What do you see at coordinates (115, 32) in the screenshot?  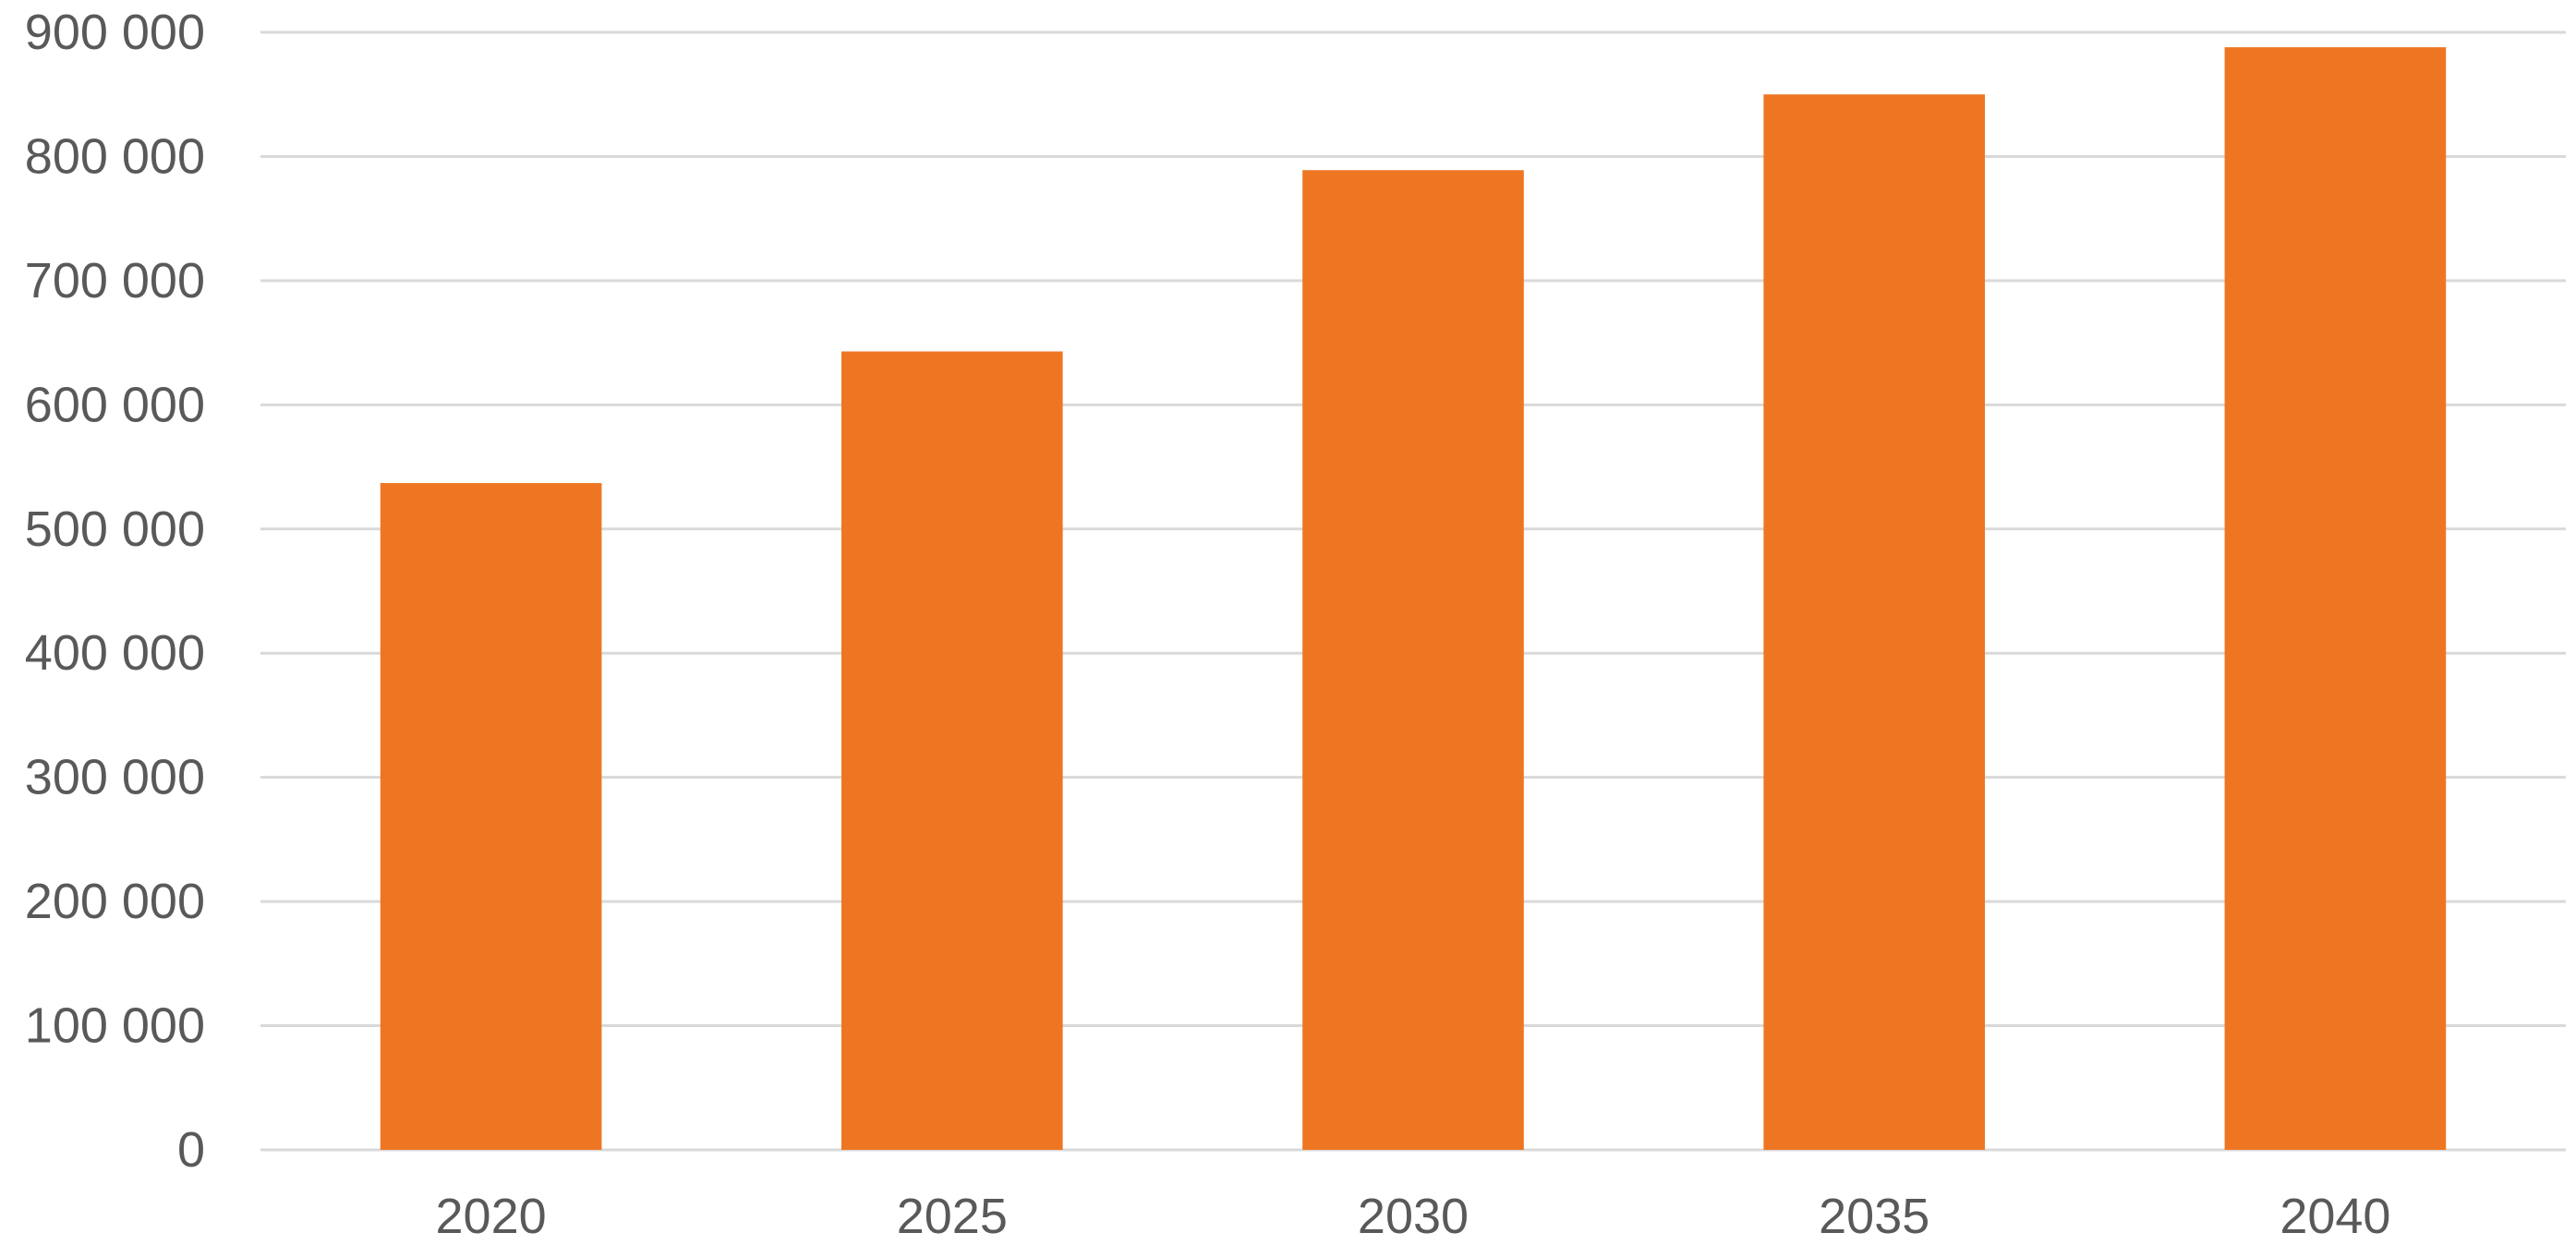 I see `y-tick-label: 900 000` at bounding box center [115, 32].